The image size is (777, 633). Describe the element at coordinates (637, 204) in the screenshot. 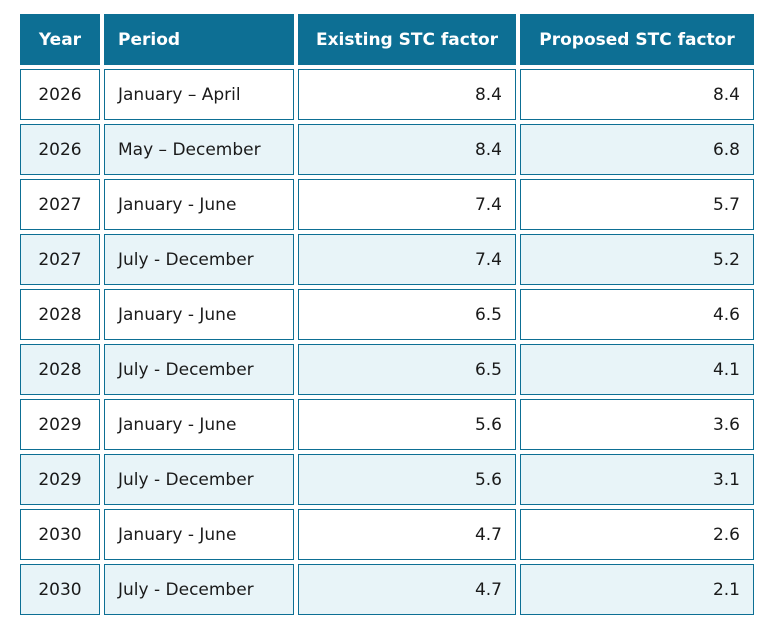

I see `cell-proposed: 5.7` at that location.